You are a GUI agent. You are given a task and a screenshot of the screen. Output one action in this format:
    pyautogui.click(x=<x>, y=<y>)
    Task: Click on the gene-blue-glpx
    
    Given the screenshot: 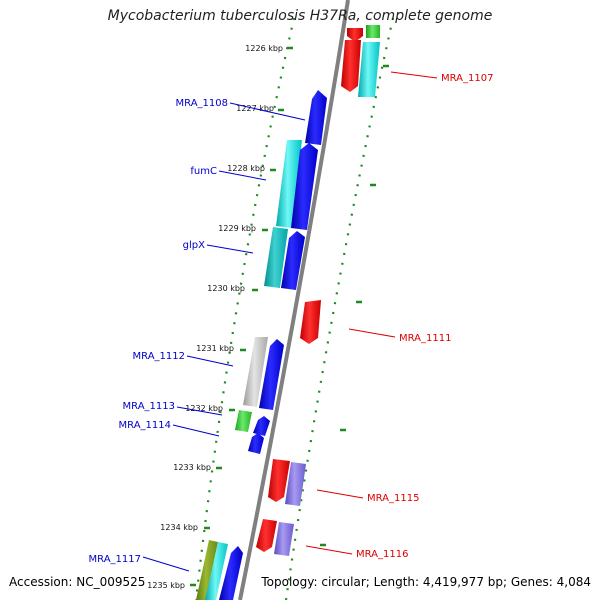 What is the action you would take?
    pyautogui.click(x=293, y=260)
    